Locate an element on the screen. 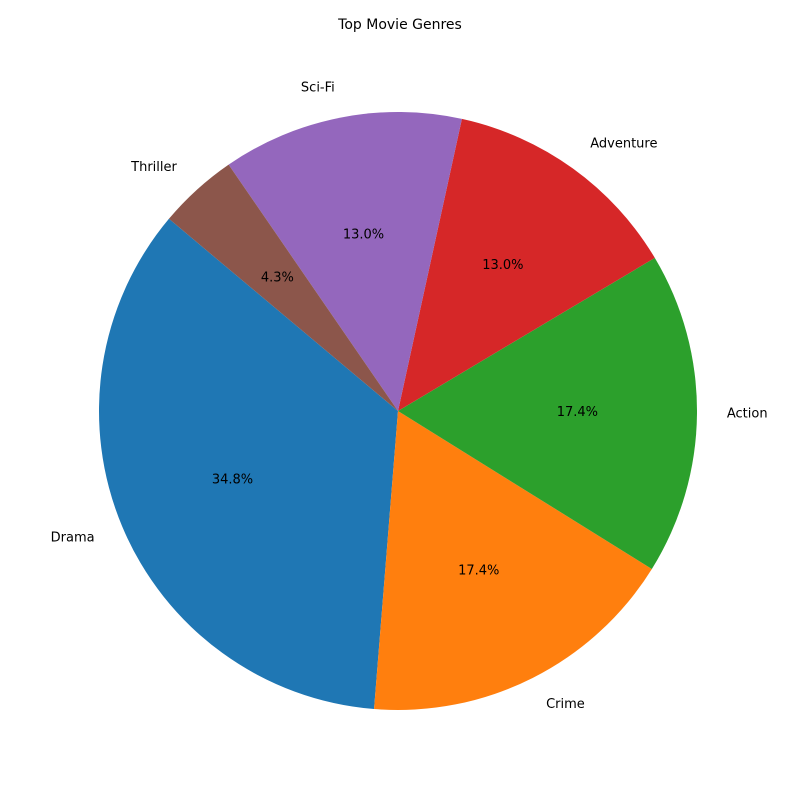 This screenshot has width=800, height=800. pie-slice-adventure is located at coordinates (526, 264).